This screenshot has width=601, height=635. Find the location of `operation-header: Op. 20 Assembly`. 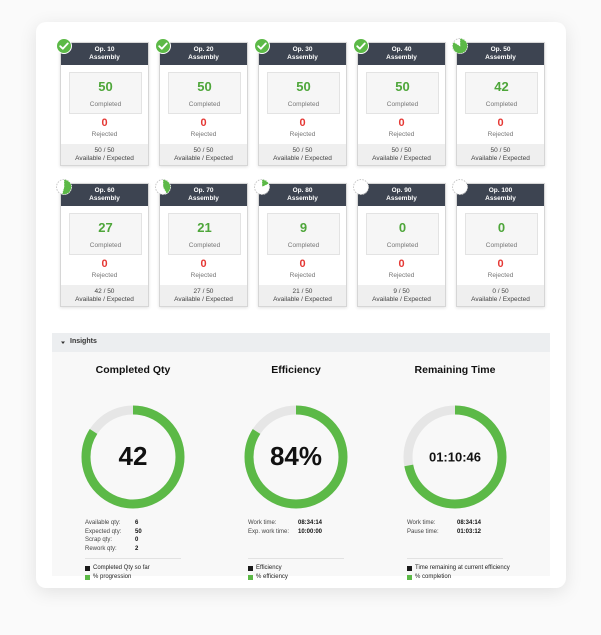

operation-header: Op. 20 Assembly is located at coordinates (203, 54).